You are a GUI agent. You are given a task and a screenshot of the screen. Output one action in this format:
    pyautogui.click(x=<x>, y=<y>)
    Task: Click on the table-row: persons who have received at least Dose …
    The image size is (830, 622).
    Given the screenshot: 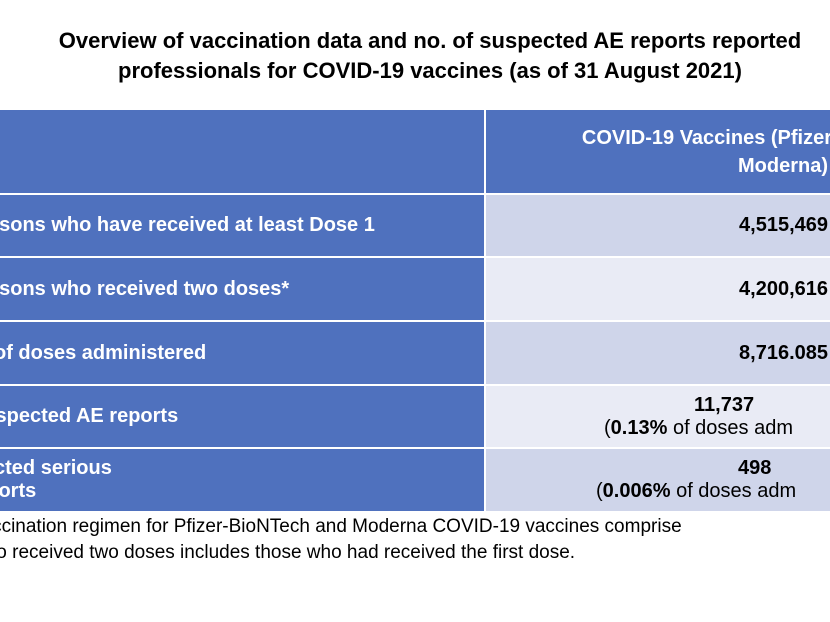 What is the action you would take?
    pyautogui.click(x=415, y=226)
    